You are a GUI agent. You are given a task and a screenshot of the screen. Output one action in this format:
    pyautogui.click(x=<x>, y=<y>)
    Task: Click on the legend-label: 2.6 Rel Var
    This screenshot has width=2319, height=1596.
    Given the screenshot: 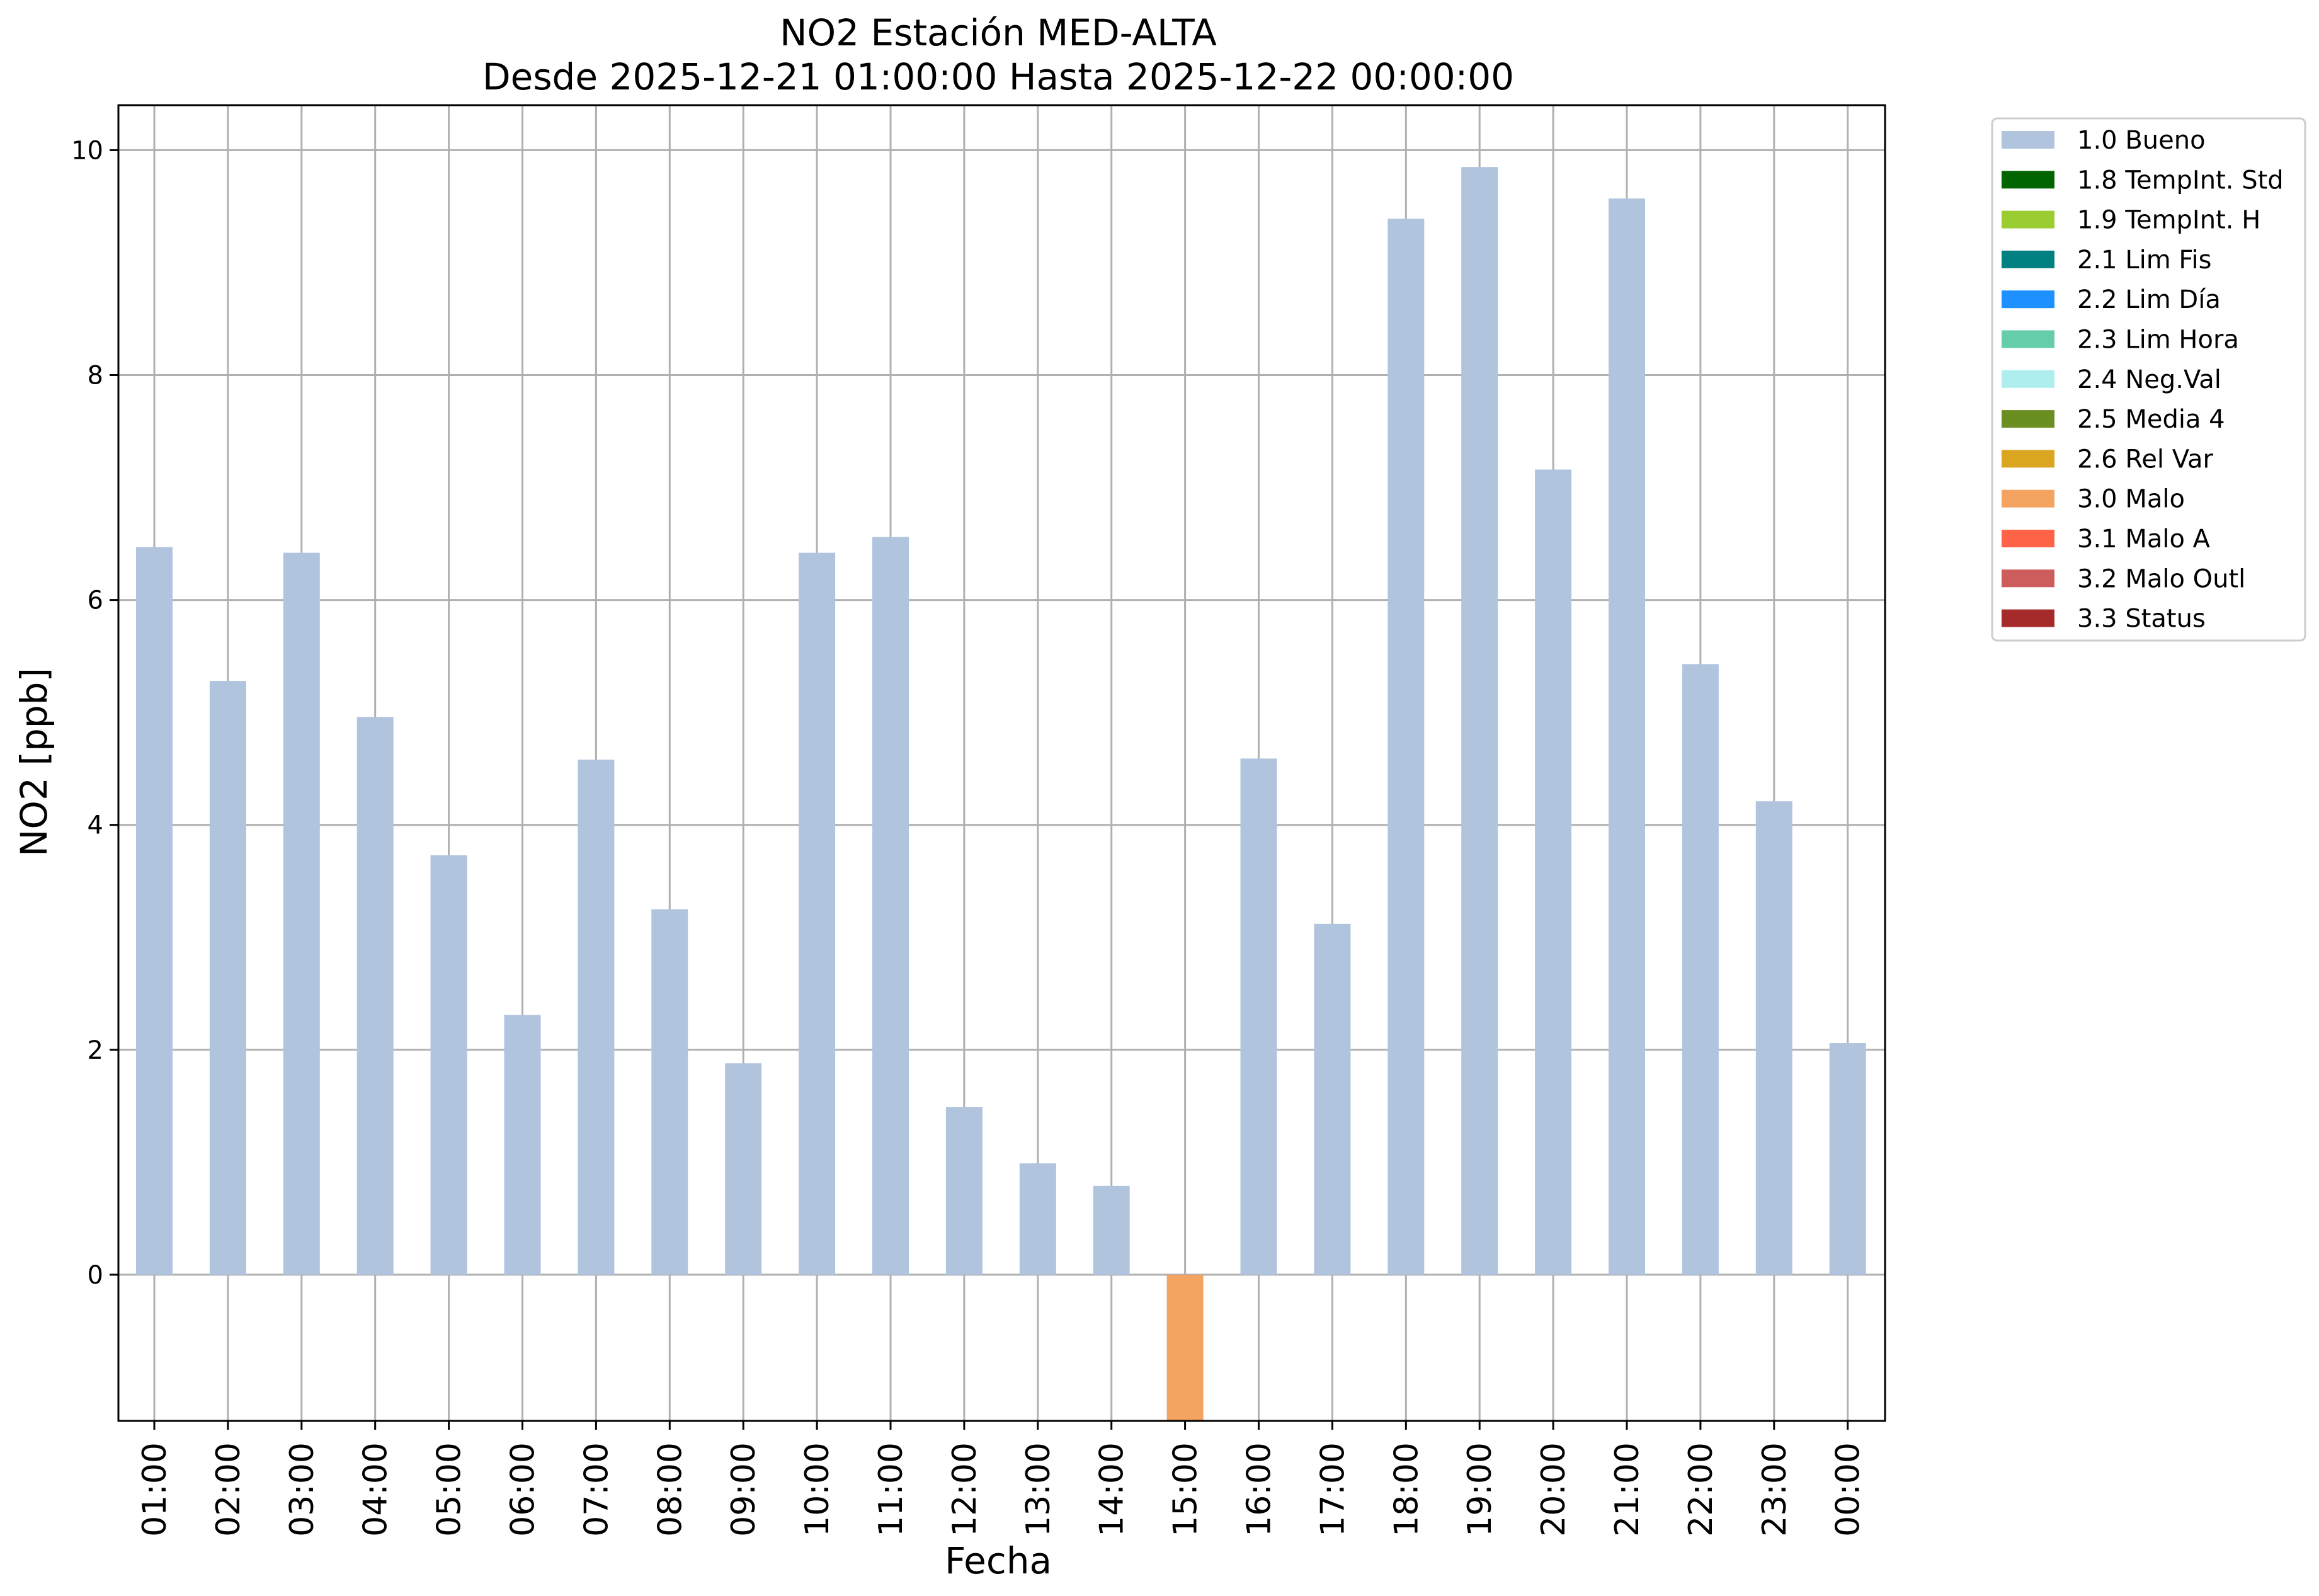 What is the action you would take?
    pyautogui.click(x=2145, y=459)
    